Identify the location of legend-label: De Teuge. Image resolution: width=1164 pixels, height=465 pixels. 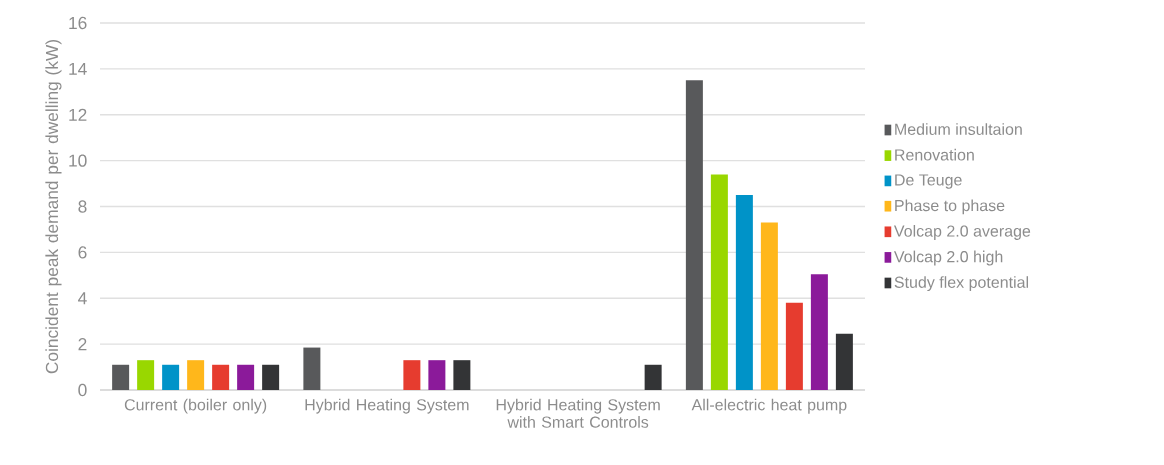
(928, 181).